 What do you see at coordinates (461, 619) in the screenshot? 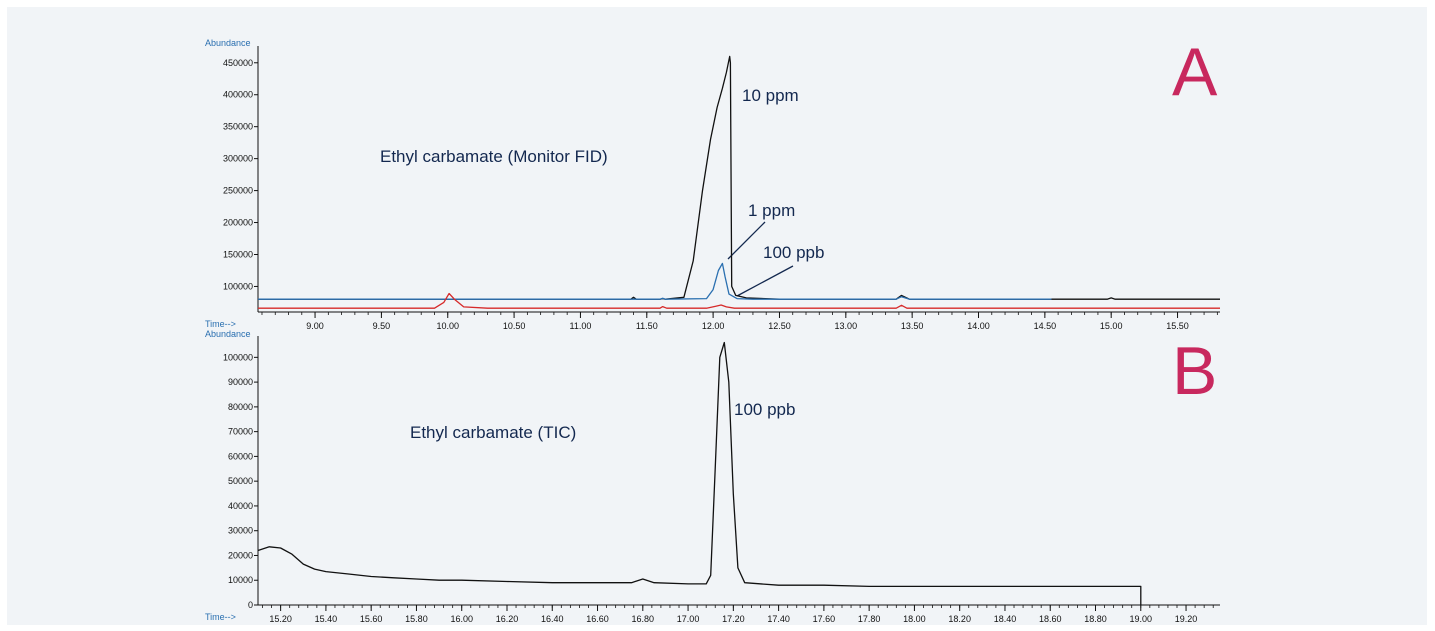
I see `panel-b-x-tick-label: 16.00` at bounding box center [461, 619].